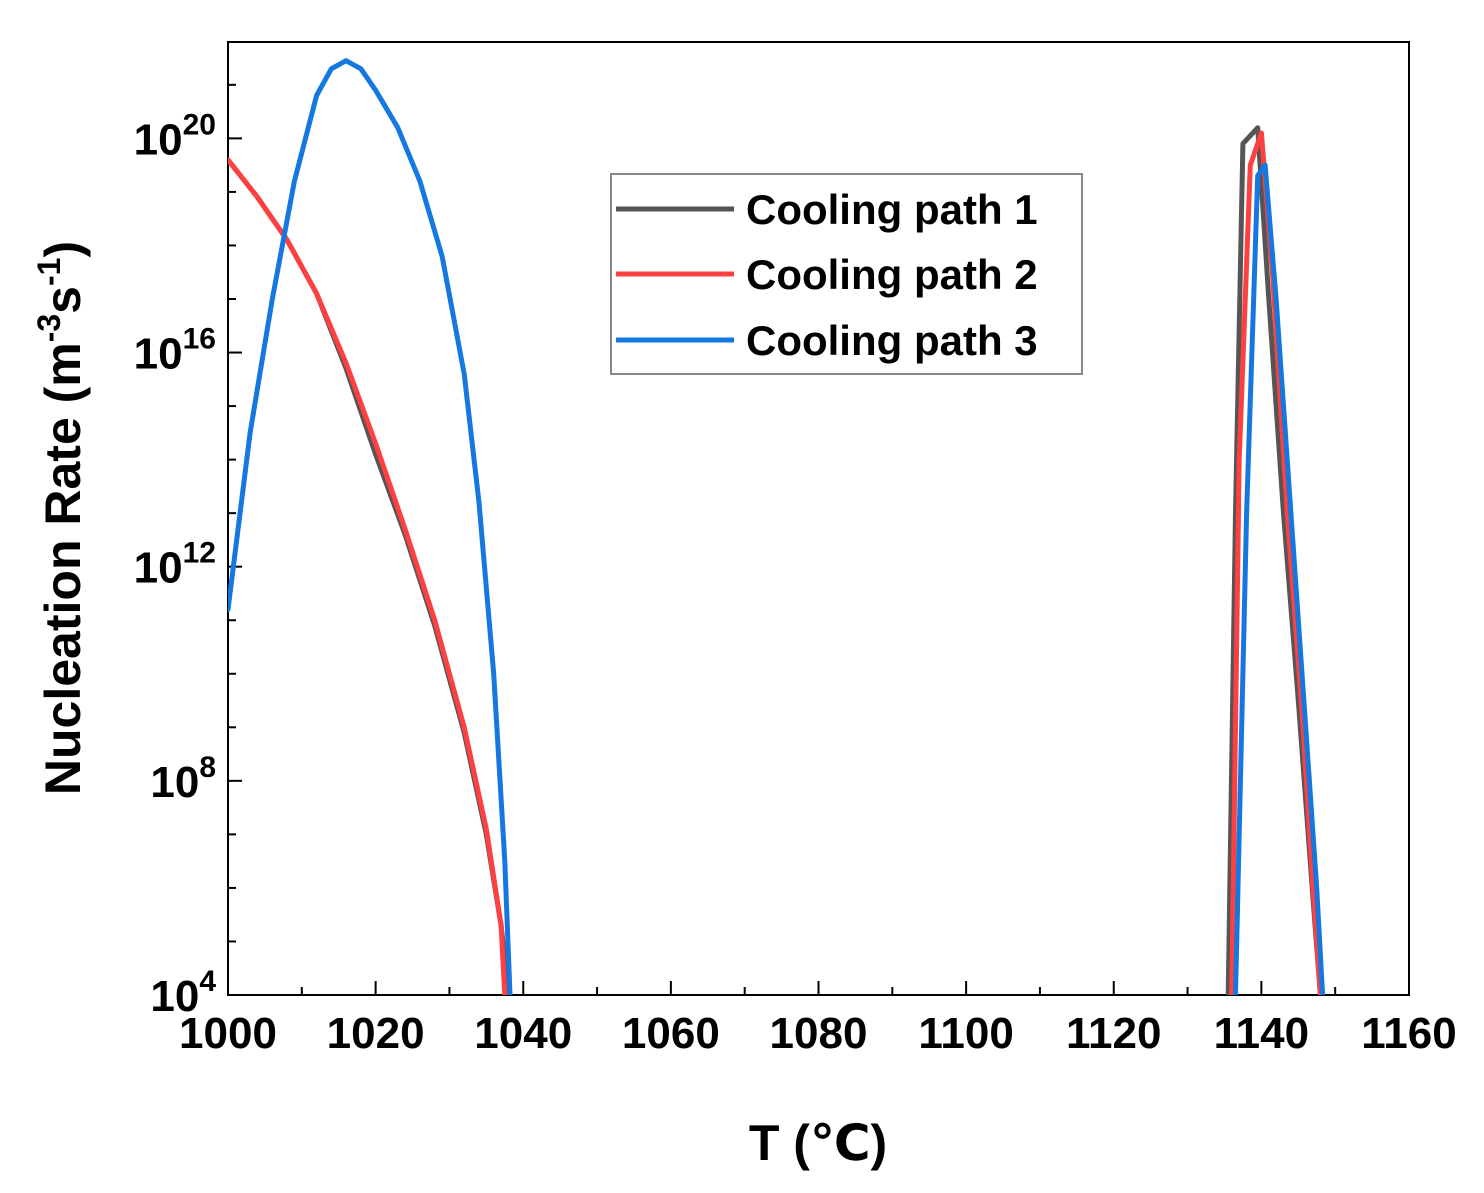 The height and width of the screenshot is (1193, 1484). Describe the element at coordinates (892, 209) in the screenshot. I see `legend-label-1: Cooling path 1` at that location.